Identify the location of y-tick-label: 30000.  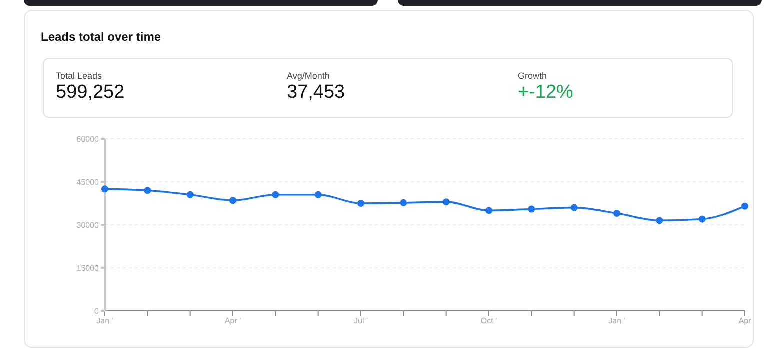
(88, 225).